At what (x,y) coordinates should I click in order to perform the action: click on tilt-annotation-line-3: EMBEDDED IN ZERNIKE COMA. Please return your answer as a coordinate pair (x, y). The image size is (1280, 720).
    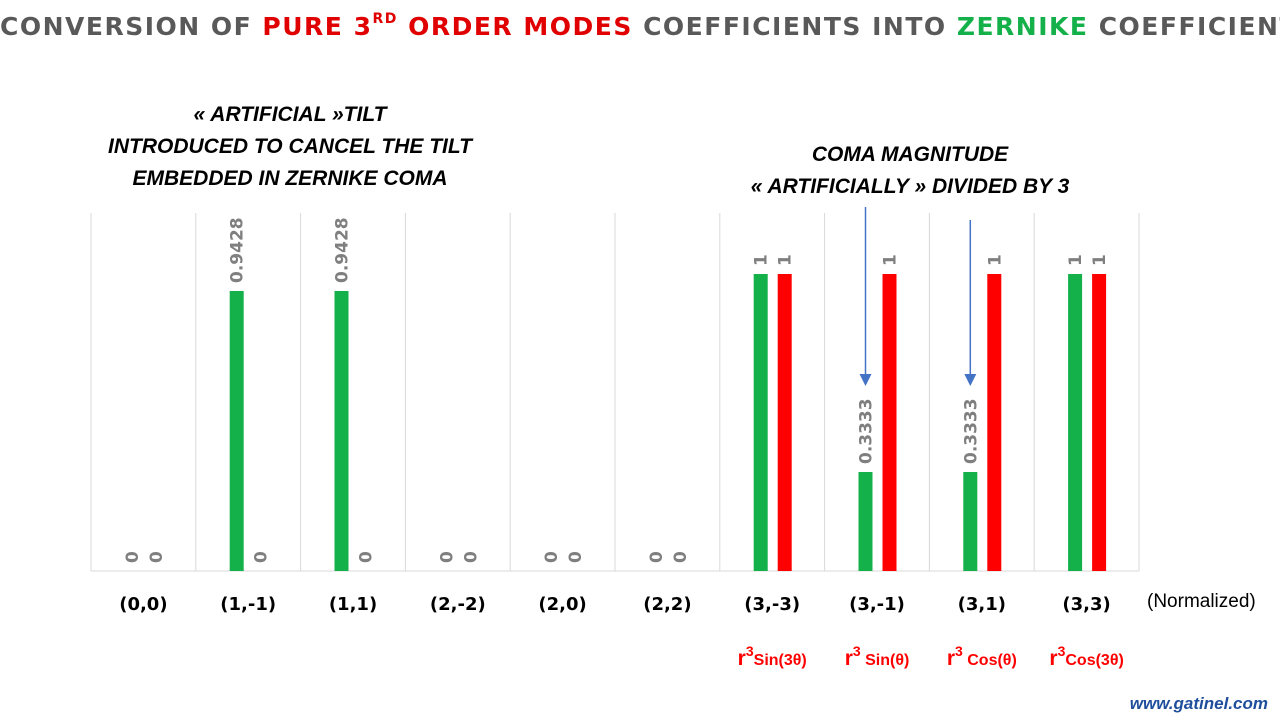
    Looking at the image, I should click on (290, 178).